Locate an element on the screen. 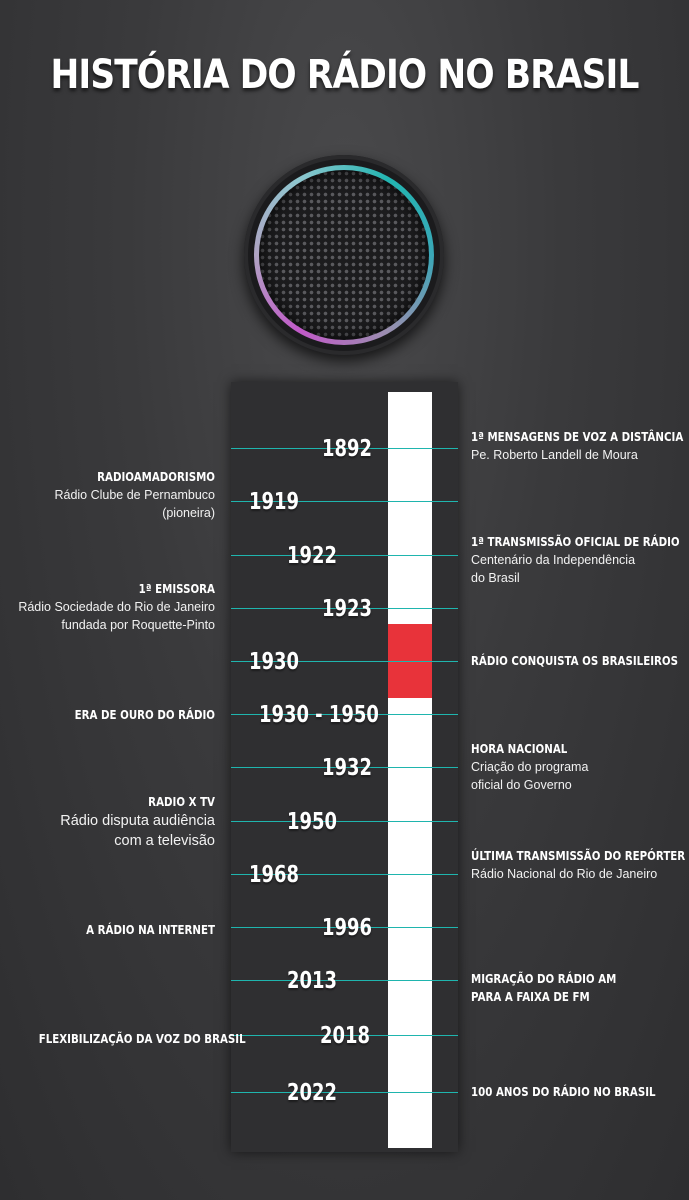  year-label: 2018 is located at coordinates (345, 1036).